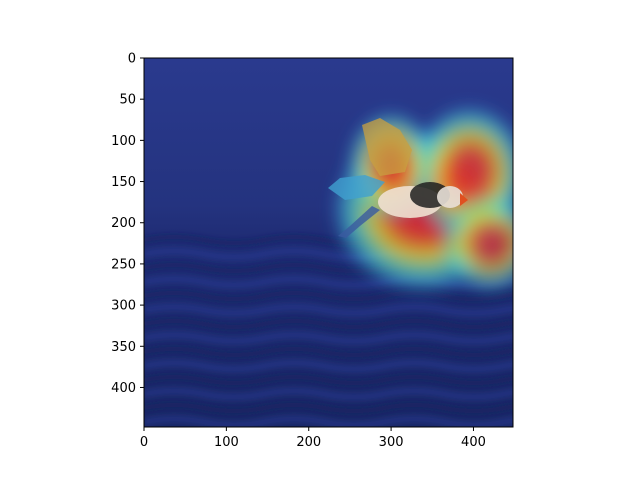 The width and height of the screenshot is (640, 484). What do you see at coordinates (123, 223) in the screenshot?
I see `y-tick-label: 200` at bounding box center [123, 223].